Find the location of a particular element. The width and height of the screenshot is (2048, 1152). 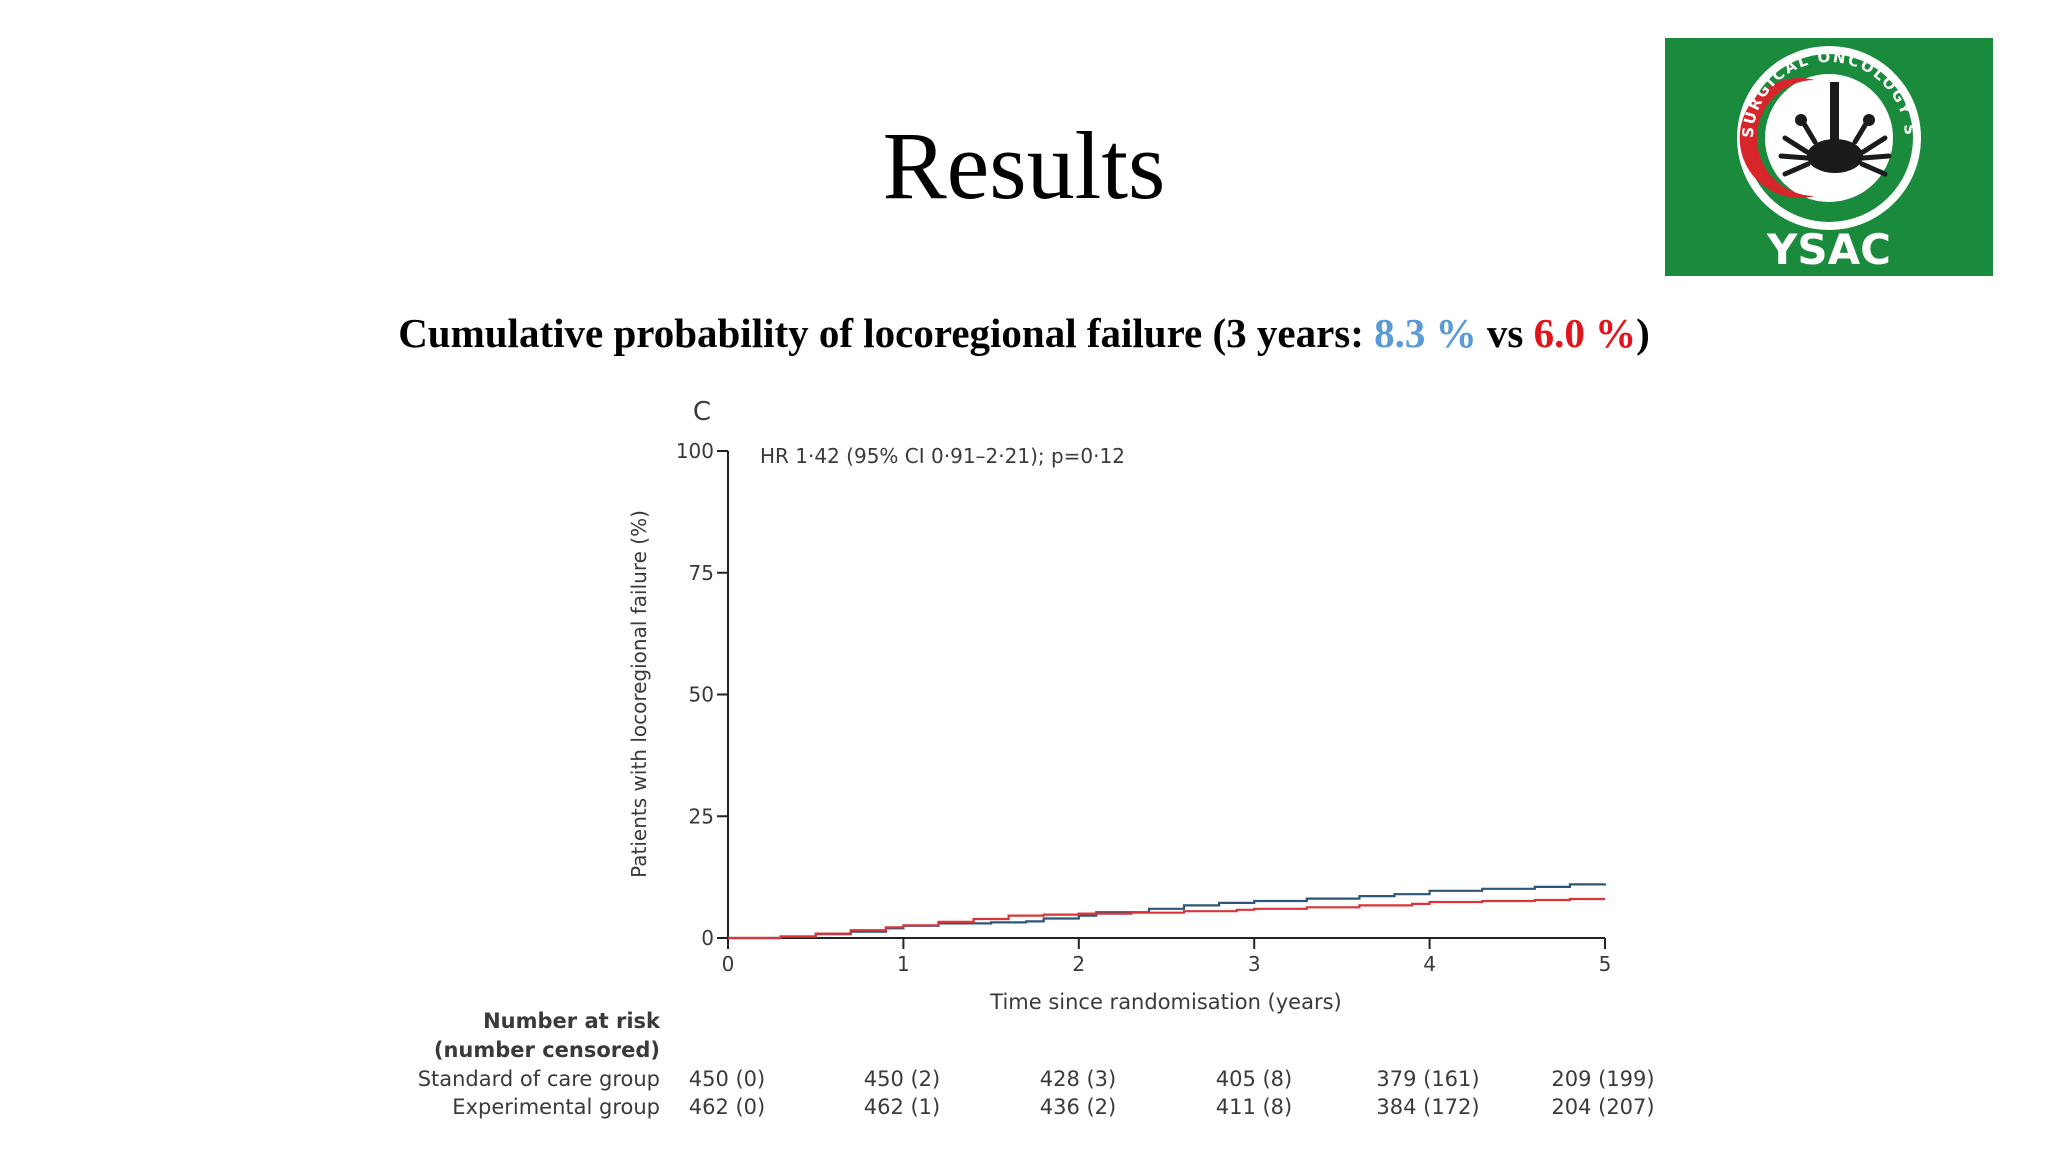

subtitle-suffix: ) is located at coordinates (1643, 333).